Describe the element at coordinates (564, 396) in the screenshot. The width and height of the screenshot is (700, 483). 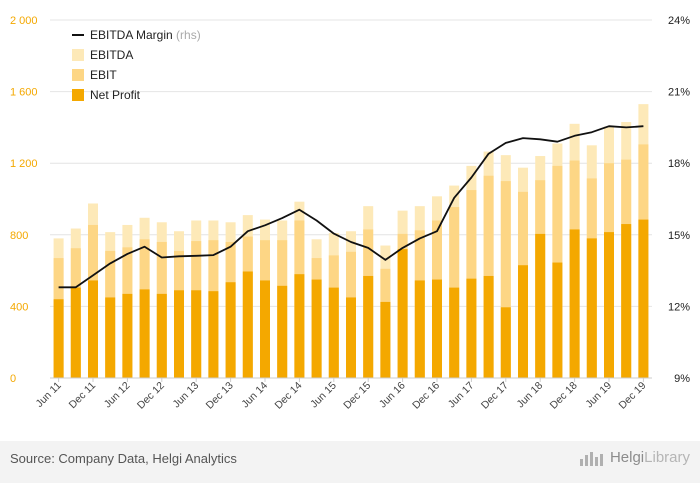
I see `x-tick-label: Dec 18` at that location.